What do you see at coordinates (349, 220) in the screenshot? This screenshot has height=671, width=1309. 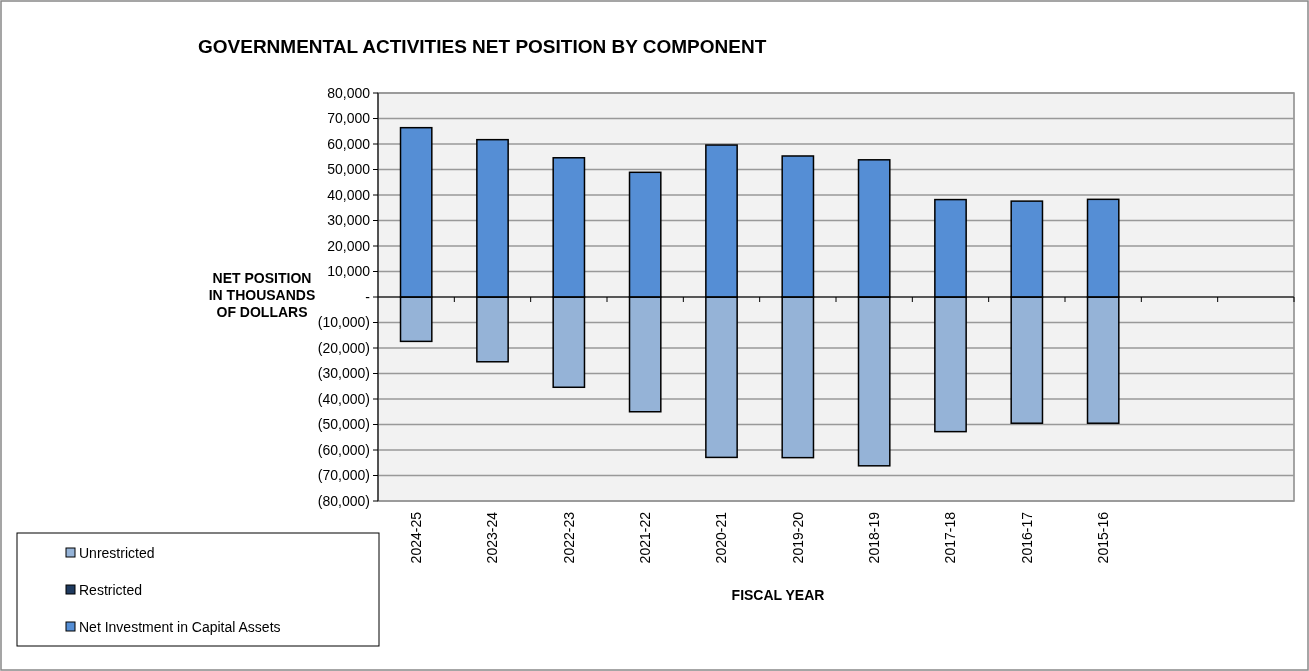 I see `y-tick-label: 30,000` at bounding box center [349, 220].